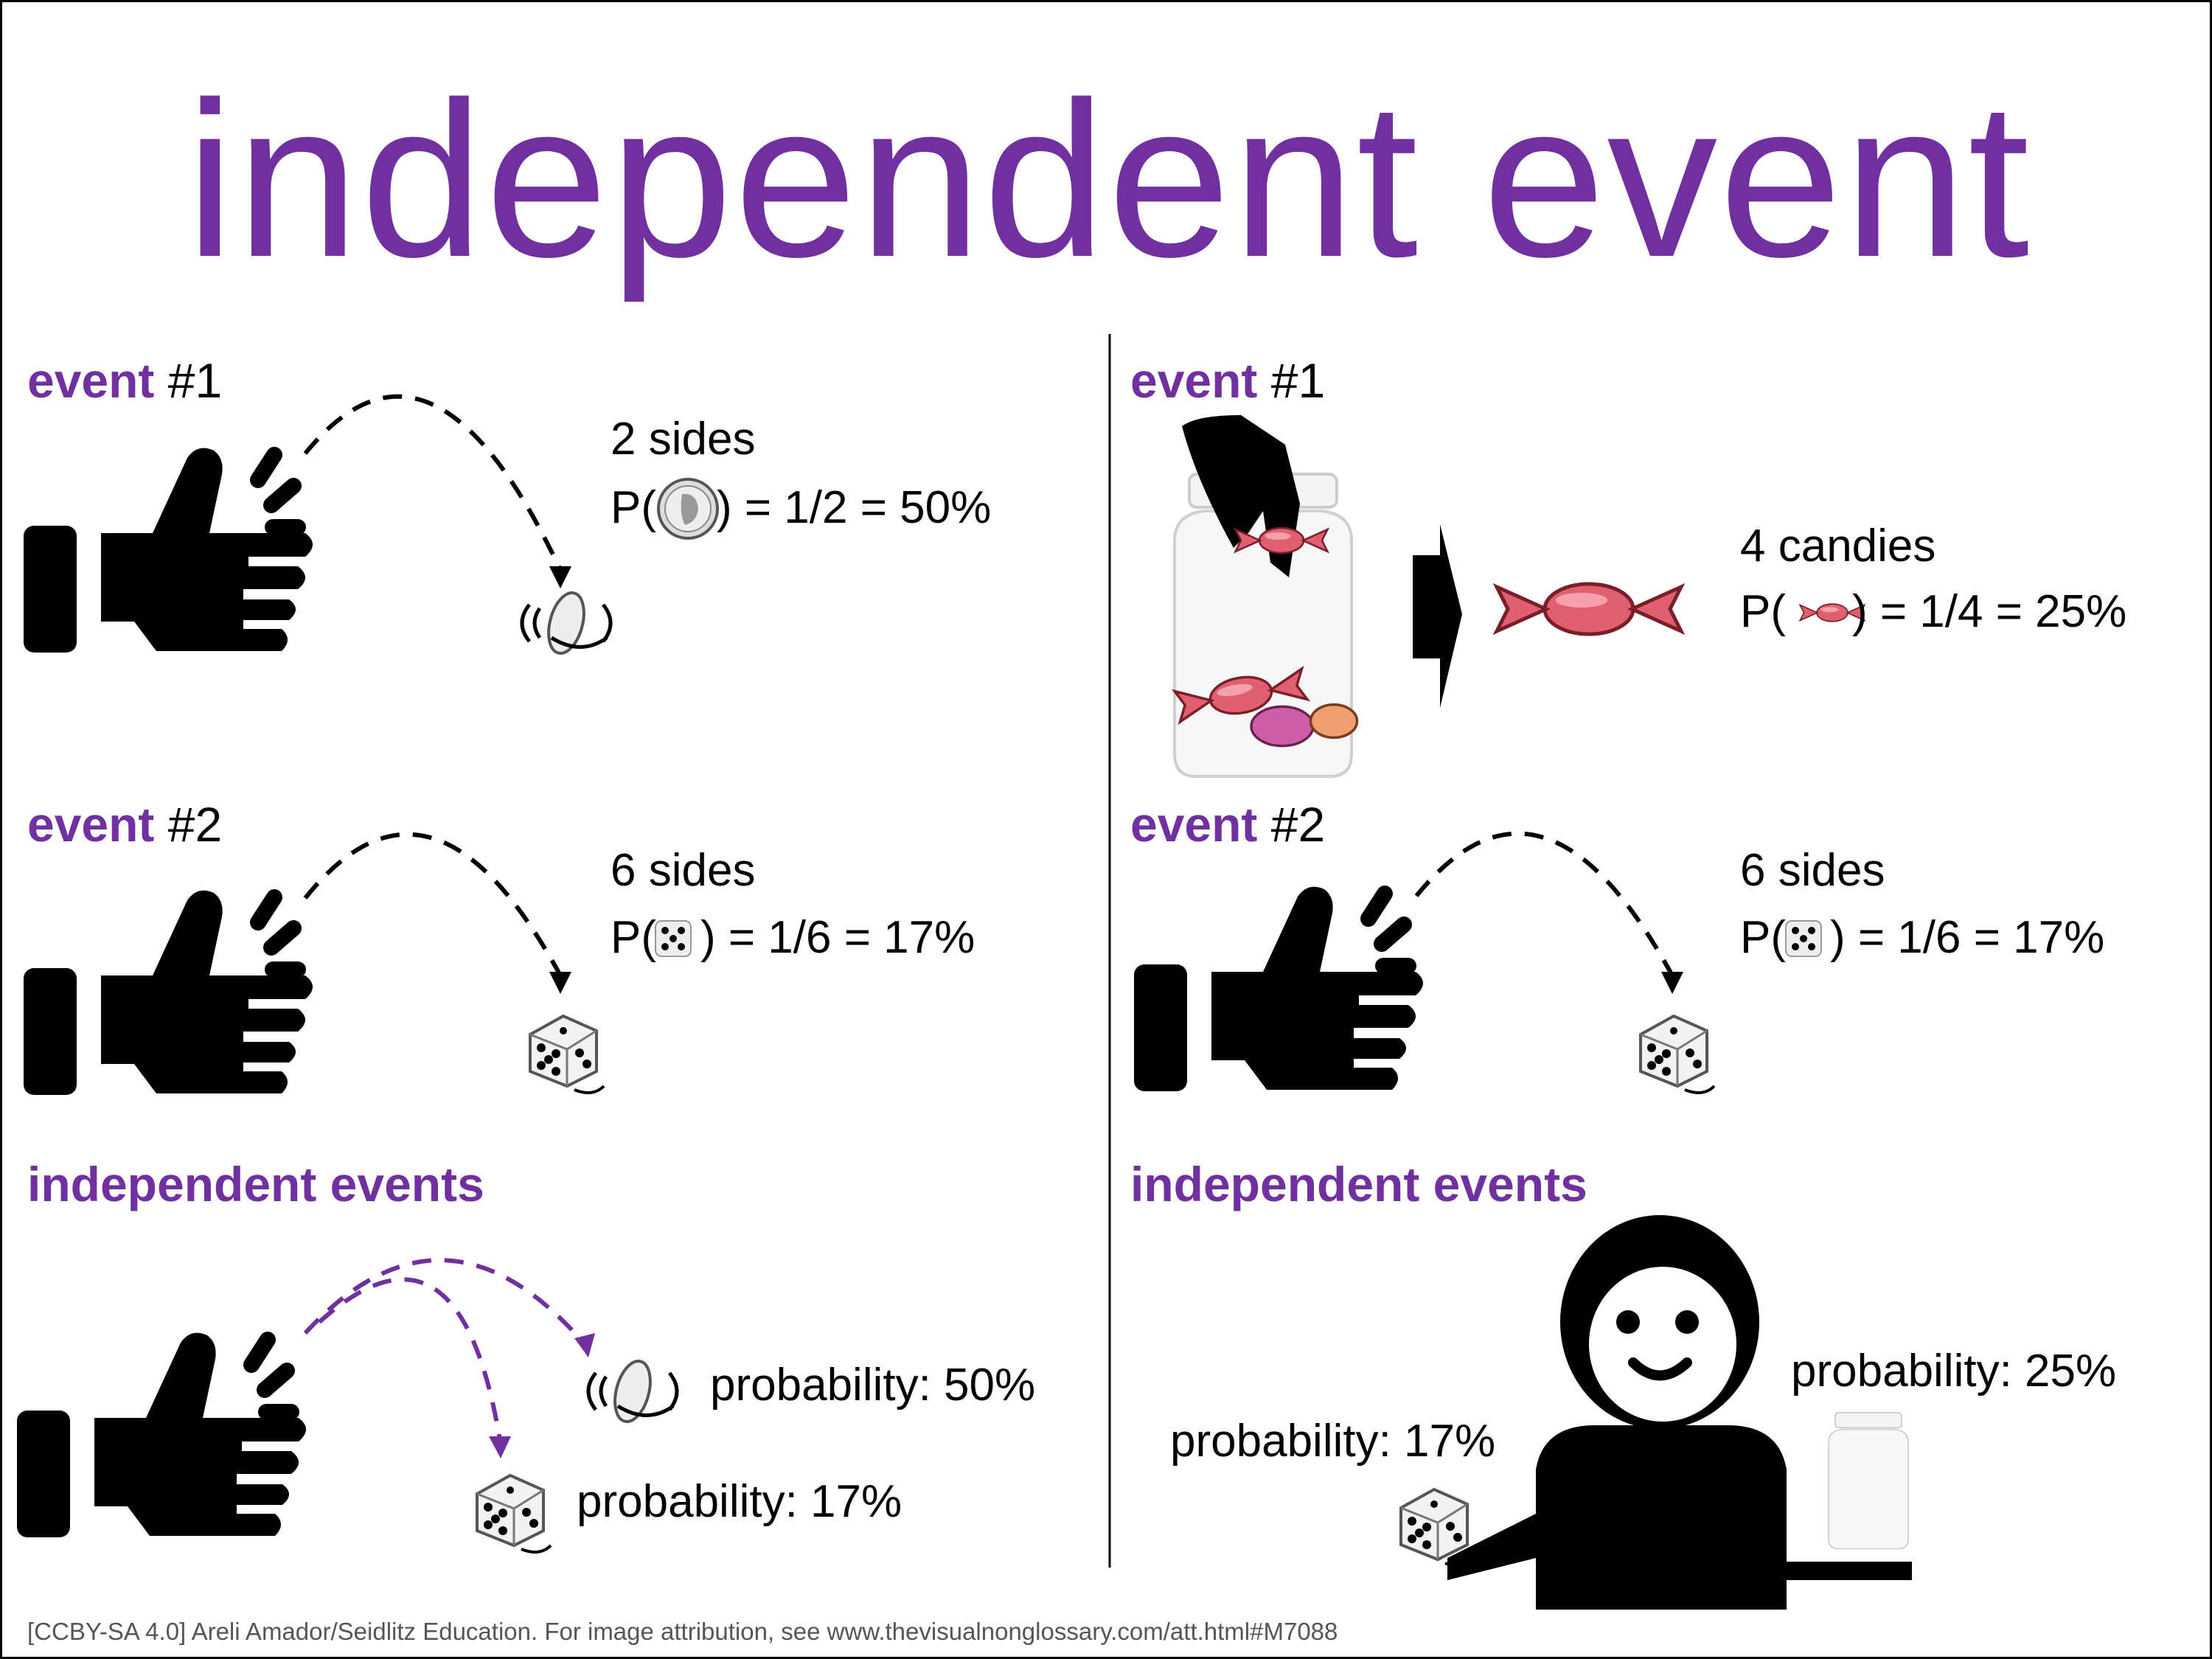  What do you see at coordinates (1437, 616) in the screenshot?
I see `arrow-right-icon` at bounding box center [1437, 616].